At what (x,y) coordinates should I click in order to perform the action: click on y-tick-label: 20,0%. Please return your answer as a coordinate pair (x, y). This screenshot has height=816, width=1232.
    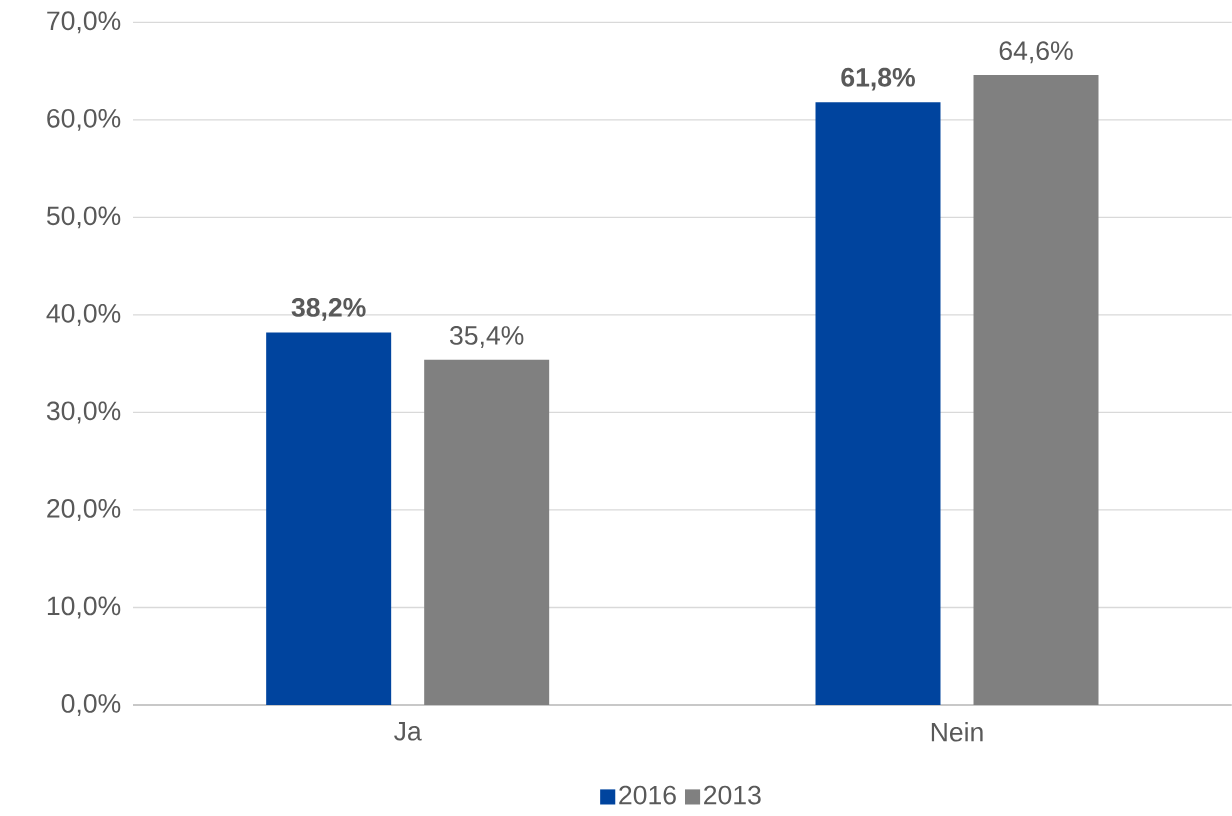
    Looking at the image, I should click on (84, 509).